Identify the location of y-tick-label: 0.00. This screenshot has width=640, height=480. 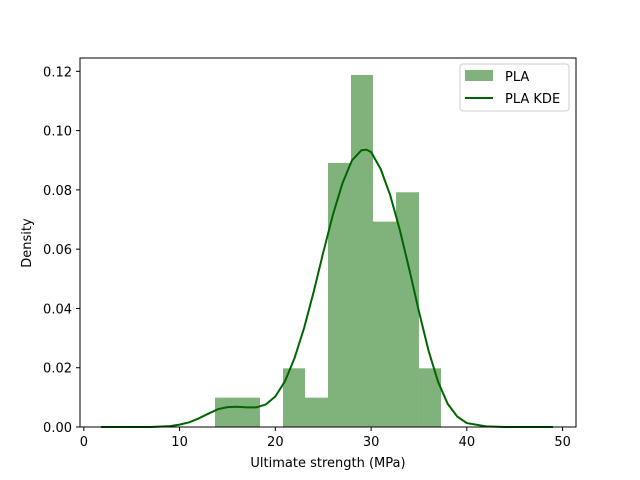
(57, 428).